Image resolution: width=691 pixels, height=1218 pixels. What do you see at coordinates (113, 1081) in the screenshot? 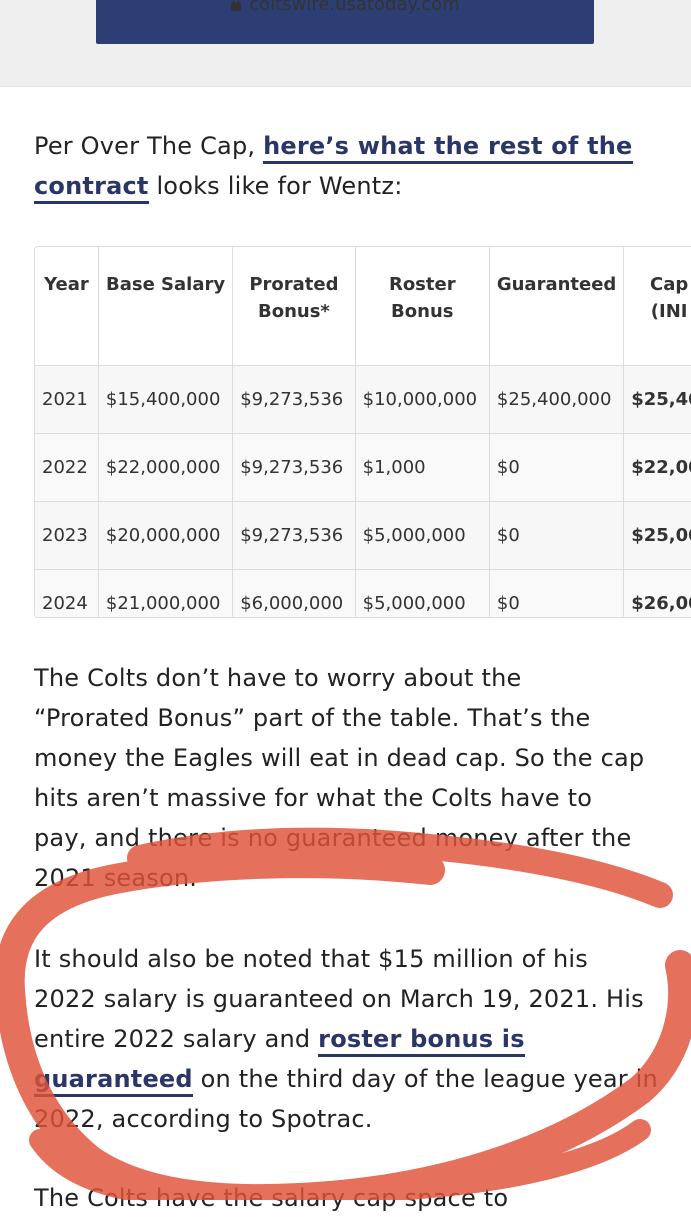
I see `roster-bonus-link-cont: guaranteed` at bounding box center [113, 1081].